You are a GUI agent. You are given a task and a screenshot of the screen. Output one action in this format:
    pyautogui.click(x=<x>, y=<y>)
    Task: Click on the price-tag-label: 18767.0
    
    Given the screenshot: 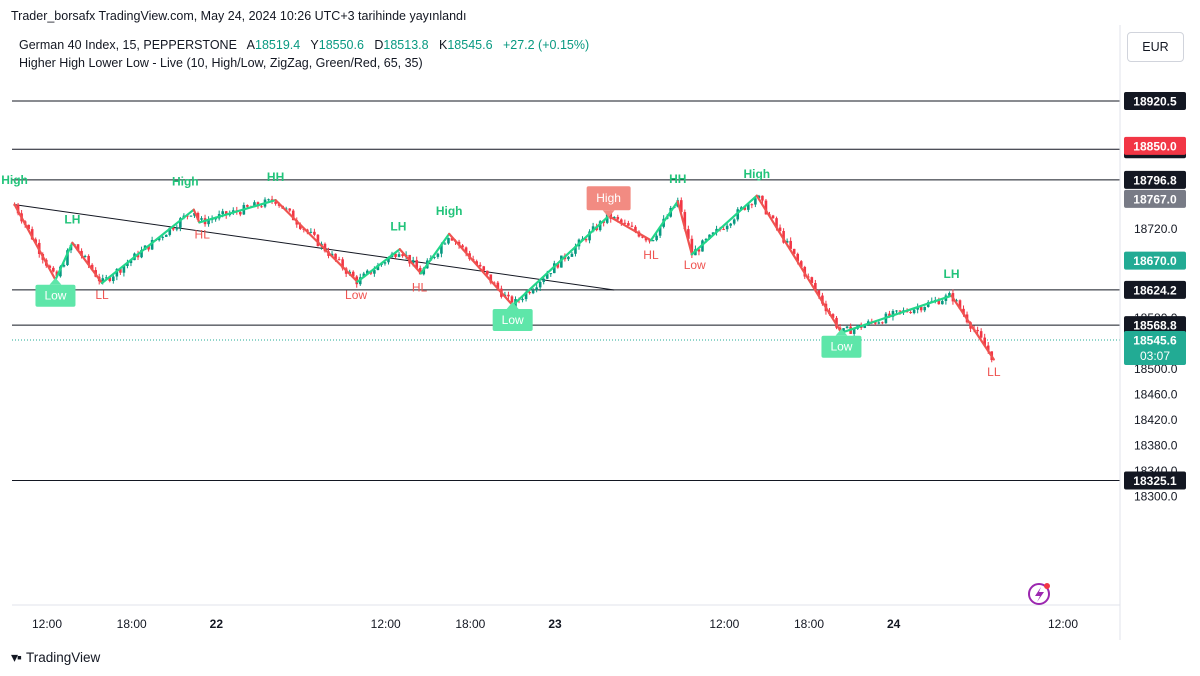 What is the action you would take?
    pyautogui.click(x=1155, y=199)
    